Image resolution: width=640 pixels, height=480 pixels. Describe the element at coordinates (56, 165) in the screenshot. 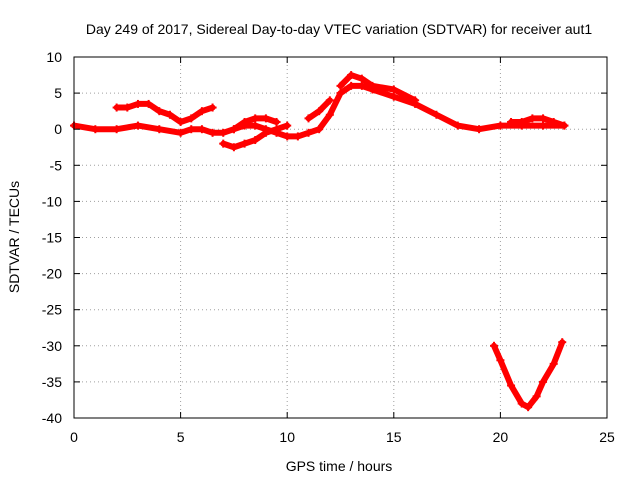

I see `y-tick-label: -5` at that location.